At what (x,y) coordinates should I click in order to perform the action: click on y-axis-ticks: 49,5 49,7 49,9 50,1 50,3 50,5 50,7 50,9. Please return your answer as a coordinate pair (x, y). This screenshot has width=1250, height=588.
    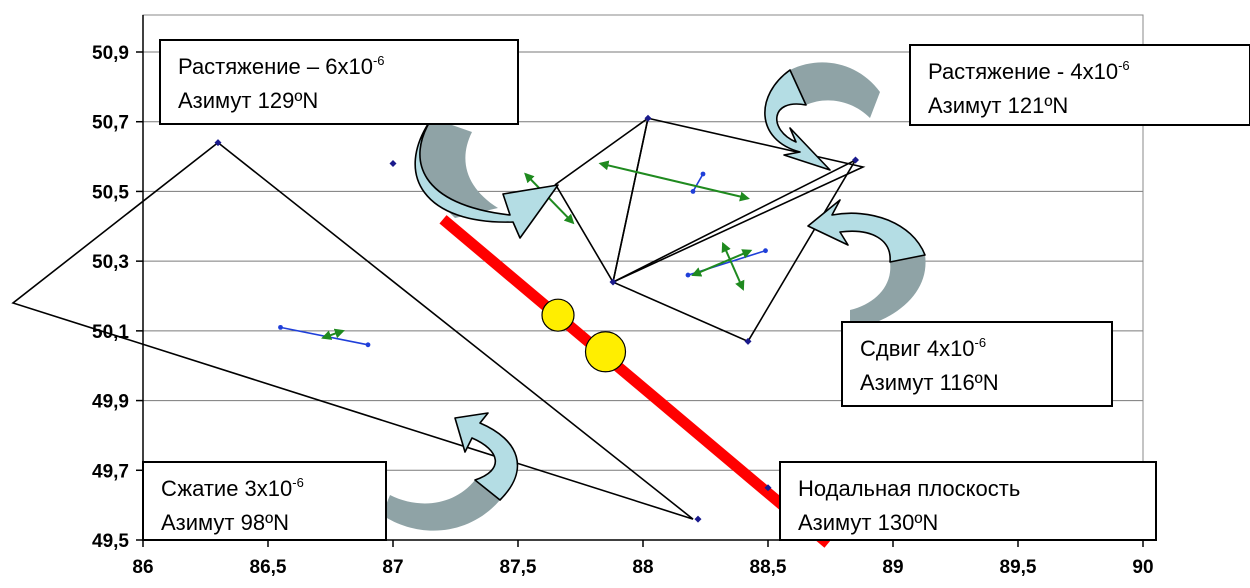
    Looking at the image, I should click on (117, 297).